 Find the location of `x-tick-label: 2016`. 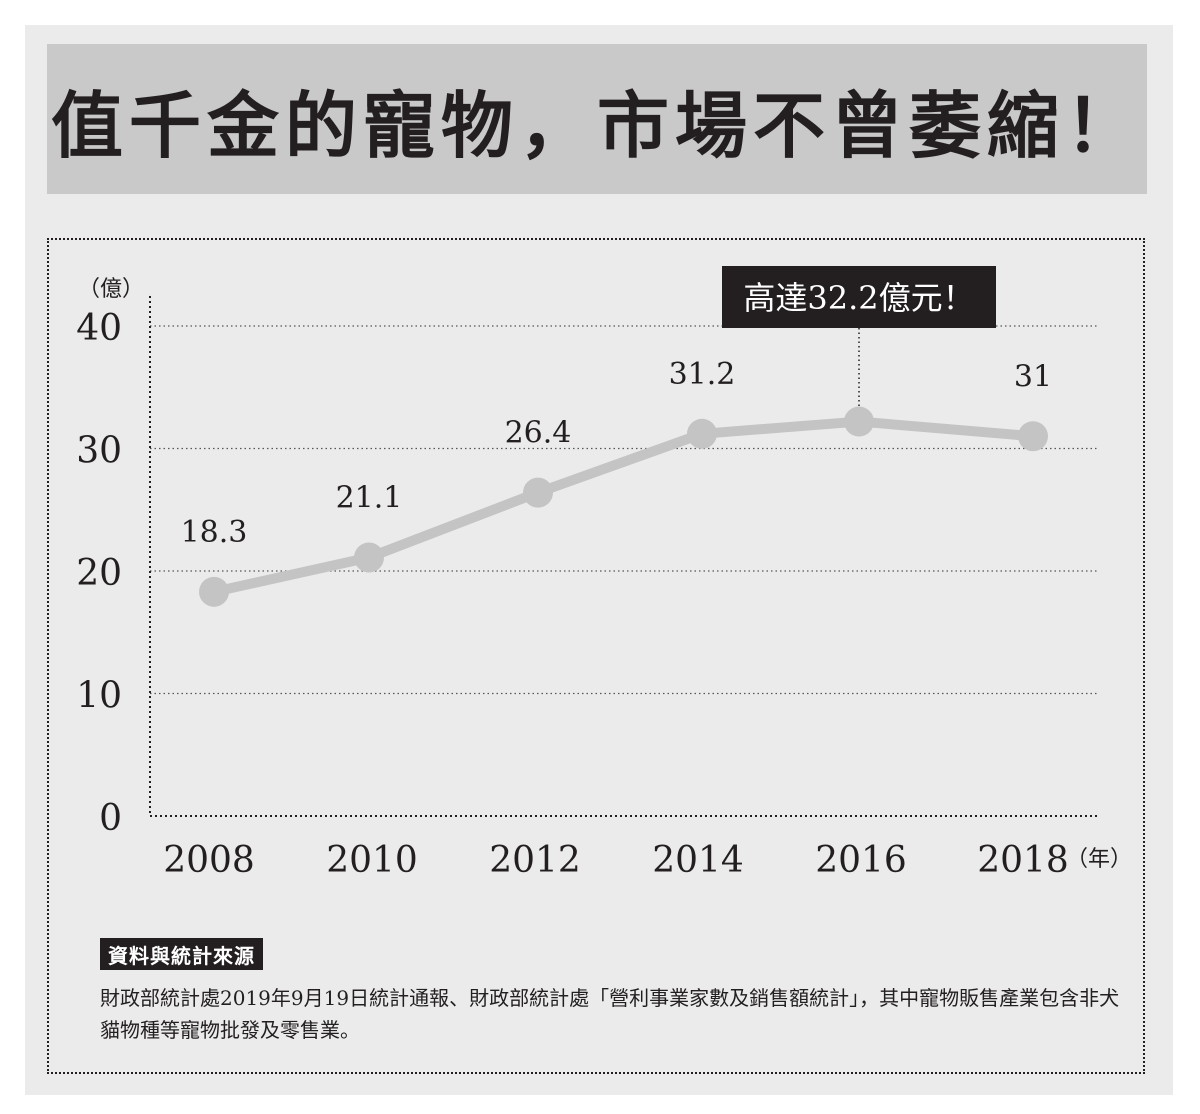

x-tick-label: 2016 is located at coordinates (861, 860).